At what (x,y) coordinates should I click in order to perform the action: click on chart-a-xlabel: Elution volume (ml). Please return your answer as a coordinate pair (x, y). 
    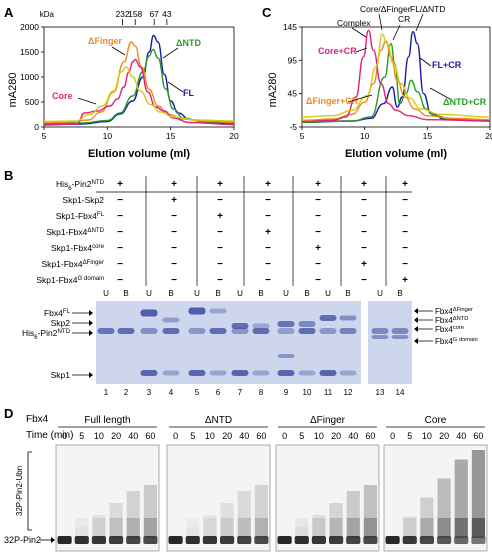
    Looking at the image, I should click on (139, 154).